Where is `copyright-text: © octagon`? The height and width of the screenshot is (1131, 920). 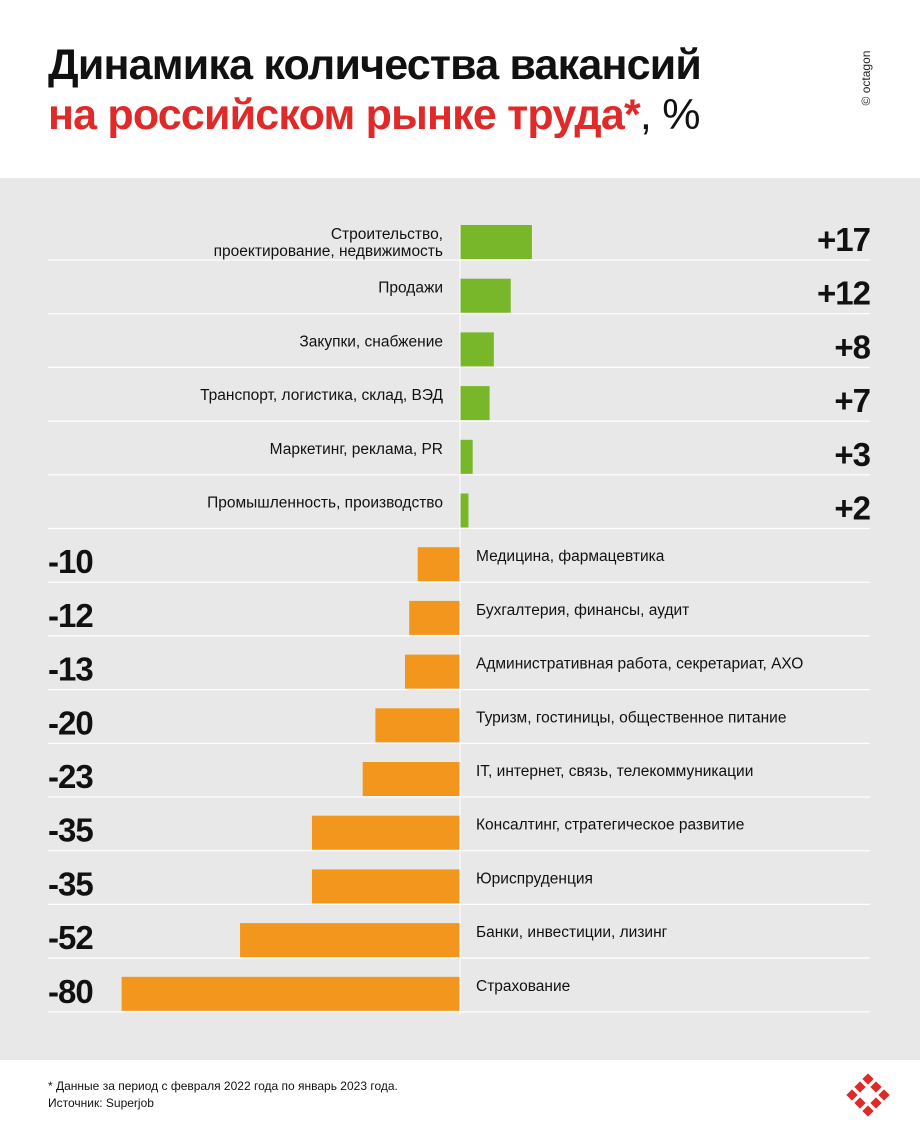 copyright-text: © octagon is located at coordinates (866, 78).